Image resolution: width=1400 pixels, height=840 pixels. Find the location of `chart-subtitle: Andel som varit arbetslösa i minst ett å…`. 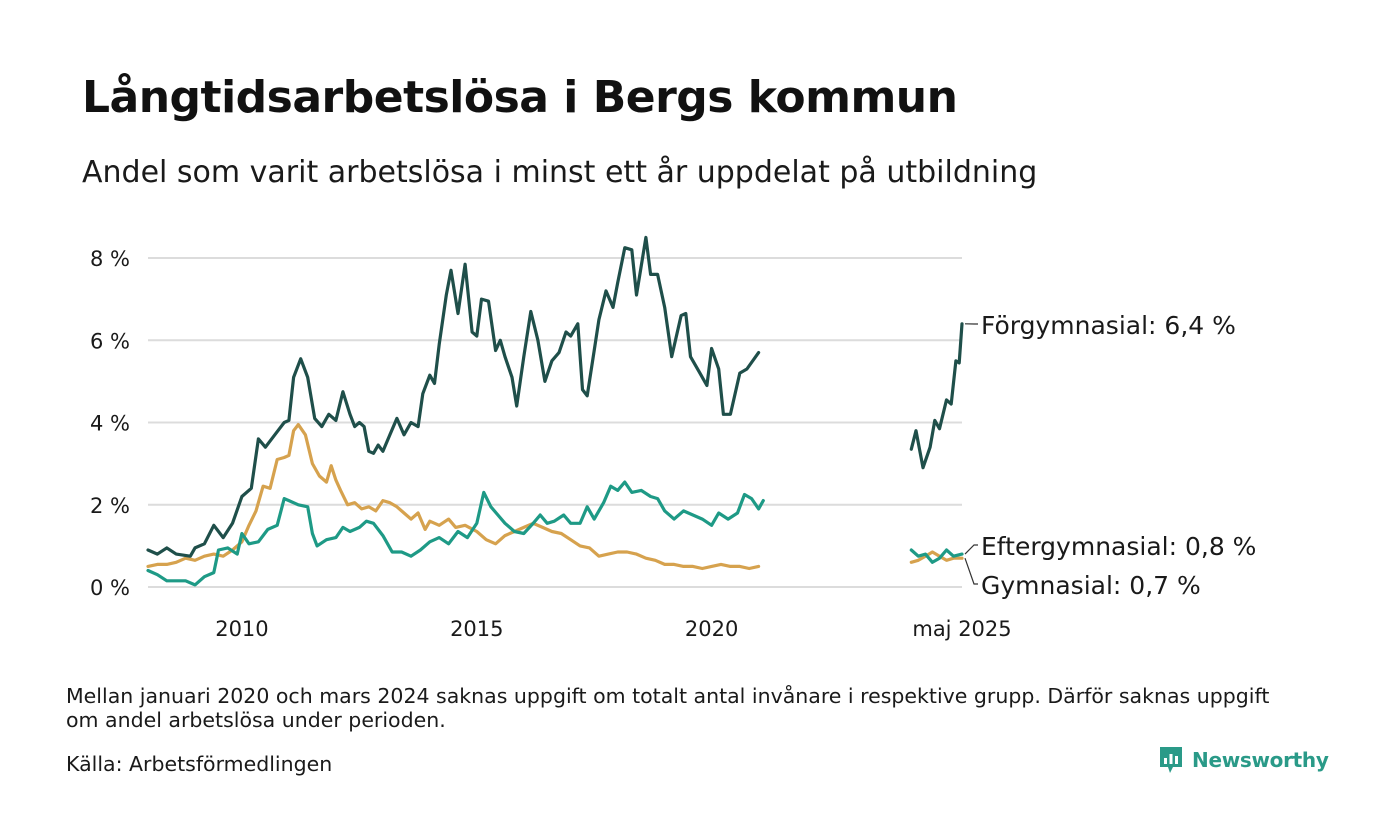

chart-subtitle: Andel som varit arbetslösa i minst ett å… is located at coordinates (560, 172).